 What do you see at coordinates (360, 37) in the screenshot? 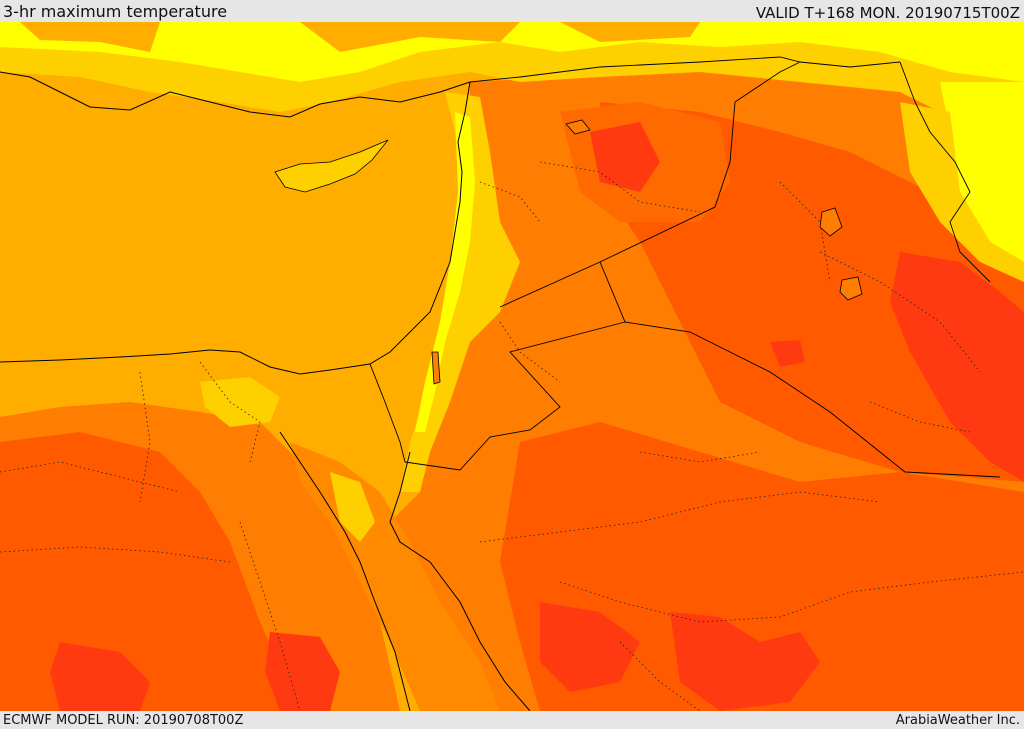
I see `north-orange-patches` at bounding box center [360, 37].